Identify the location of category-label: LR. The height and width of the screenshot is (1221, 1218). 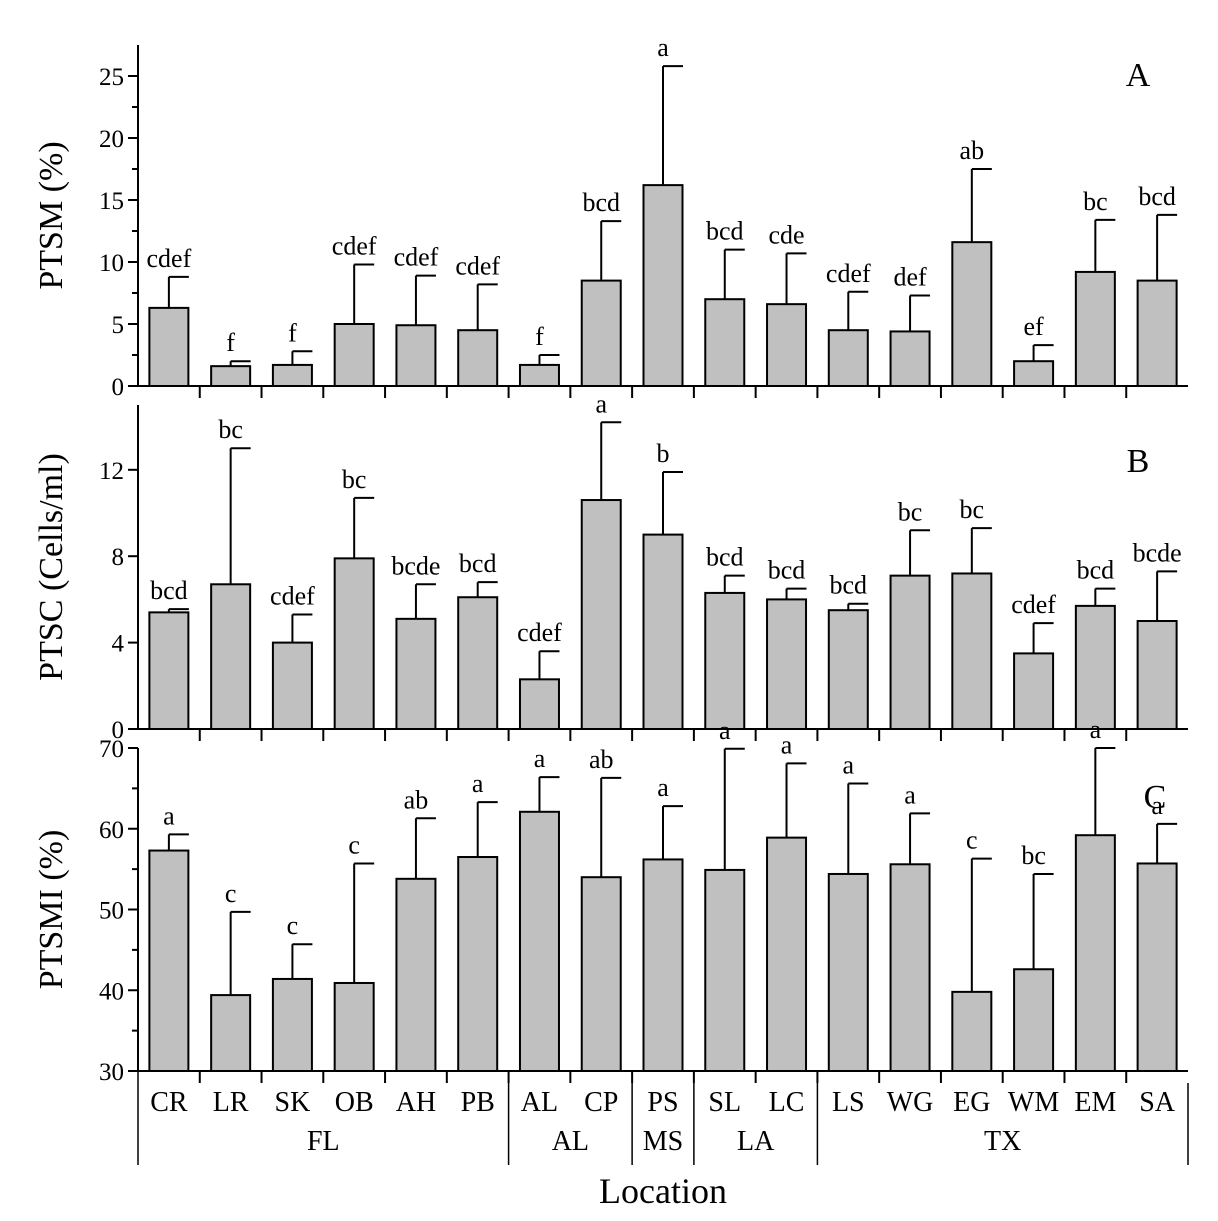
(231, 1102).